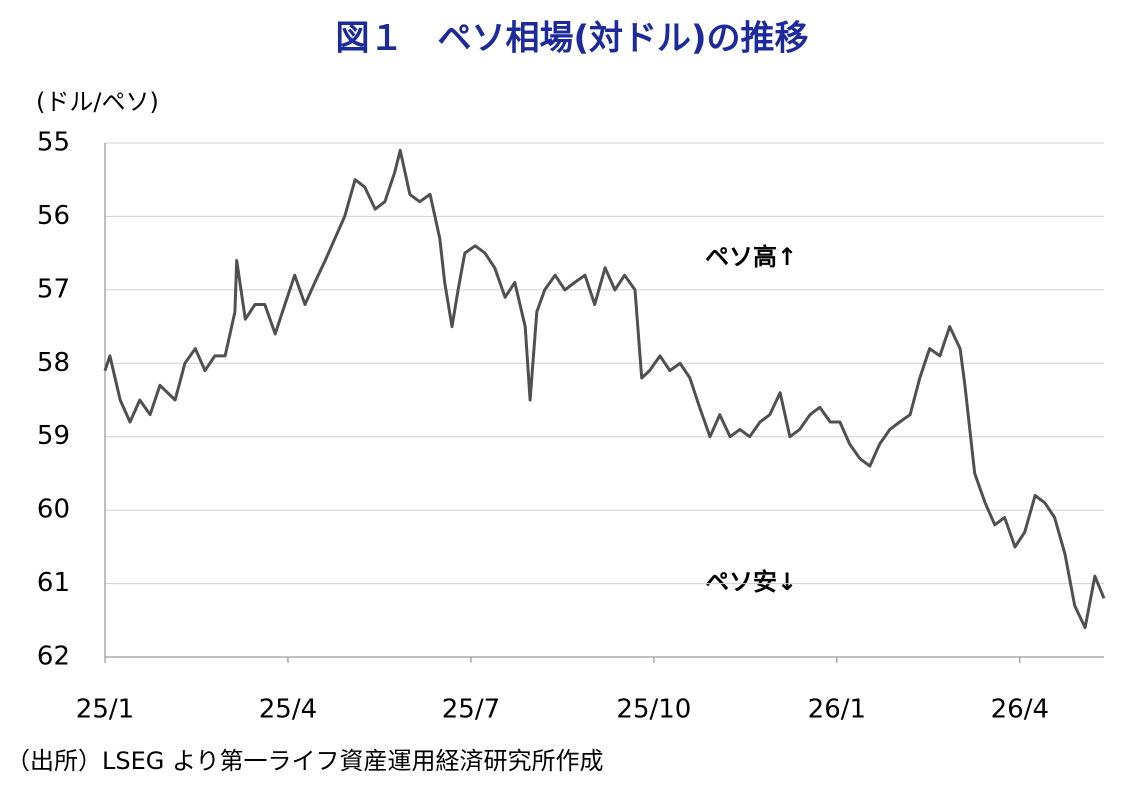 The height and width of the screenshot is (796, 1144). I want to click on annotation: ペソ安↓, so click(751, 582).